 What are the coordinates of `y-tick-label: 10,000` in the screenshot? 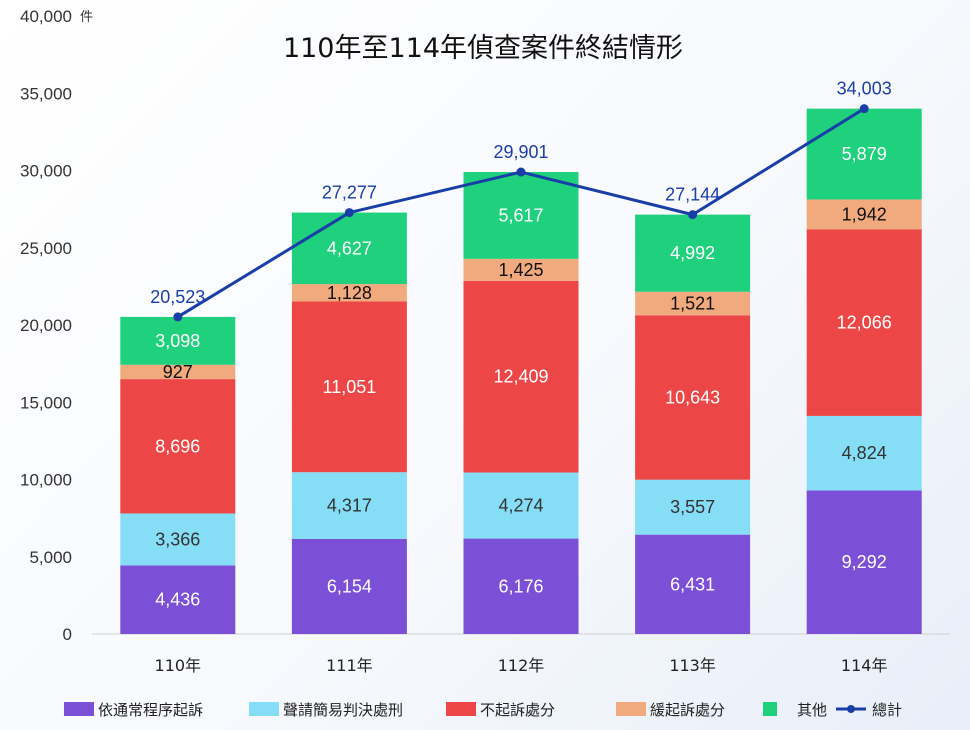 It's located at (46, 480).